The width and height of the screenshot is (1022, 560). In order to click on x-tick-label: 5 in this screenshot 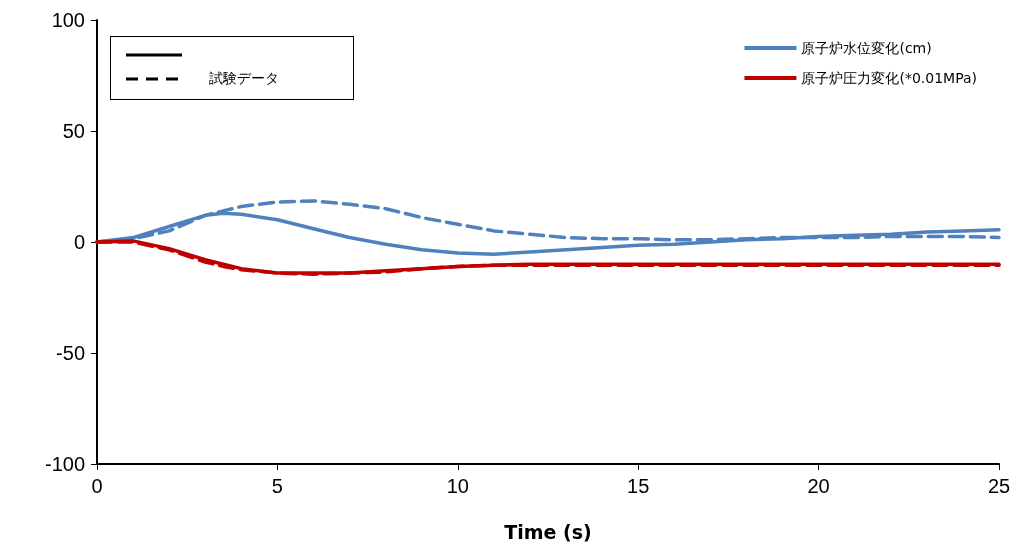, I will do `click(277, 486)`.